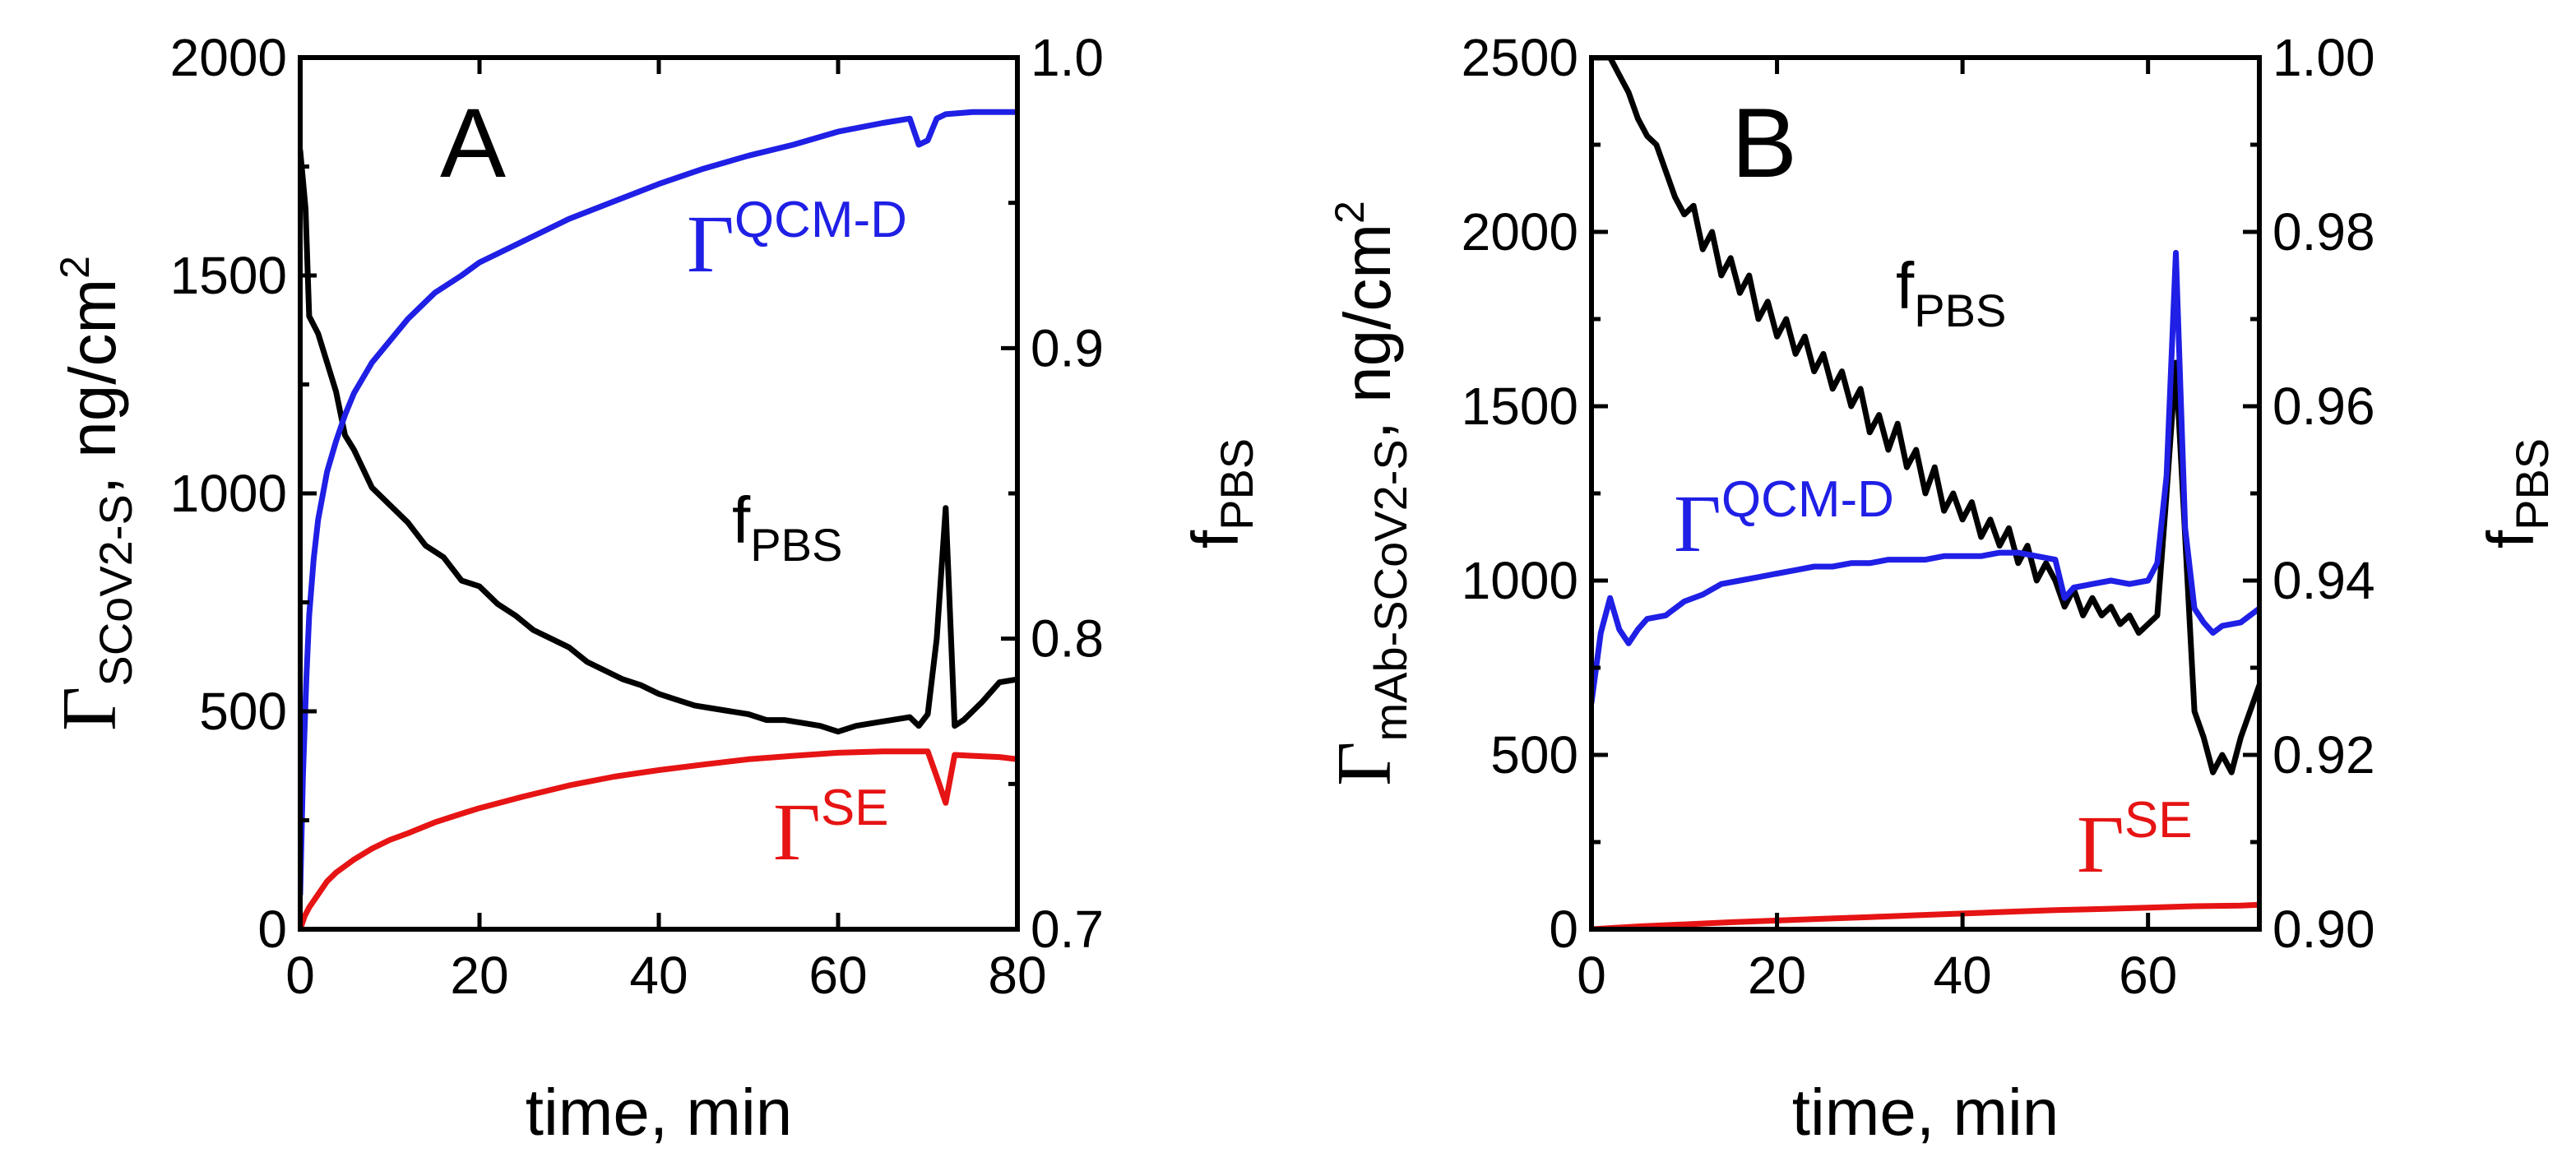  I want to click on panel-b-legend-fpbs: fPBS, so click(1951, 292).